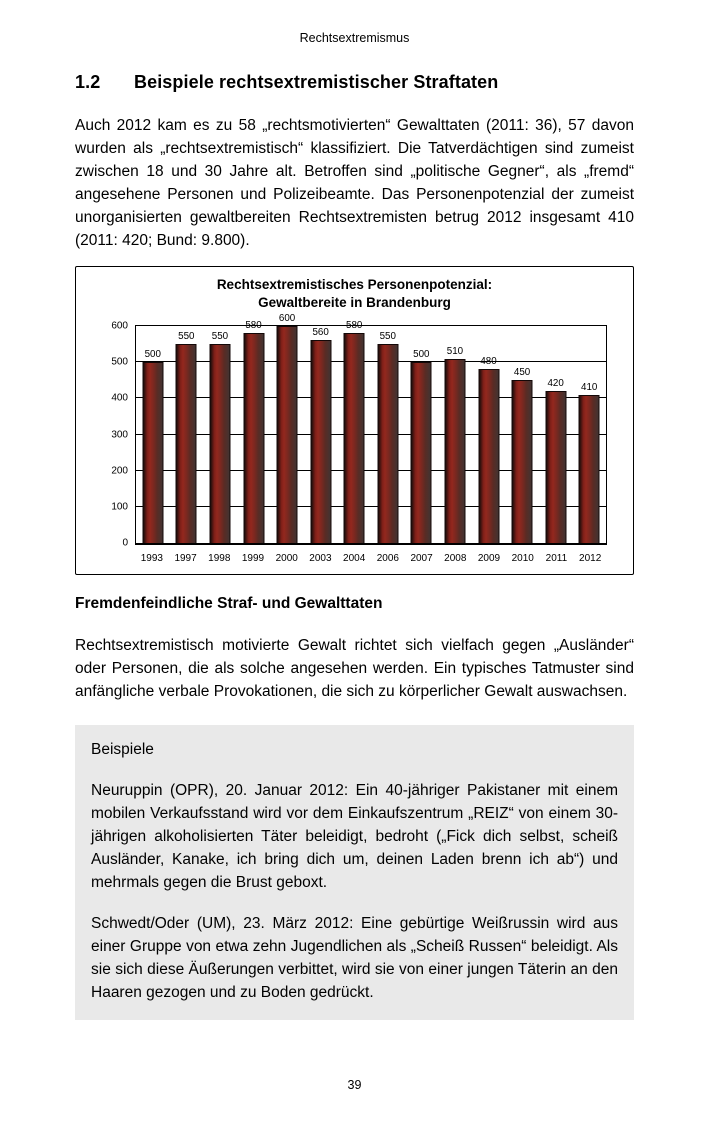 Image resolution: width=709 pixels, height=1123 pixels. What do you see at coordinates (555, 384) in the screenshot?
I see `bar-value-label: 420` at bounding box center [555, 384].